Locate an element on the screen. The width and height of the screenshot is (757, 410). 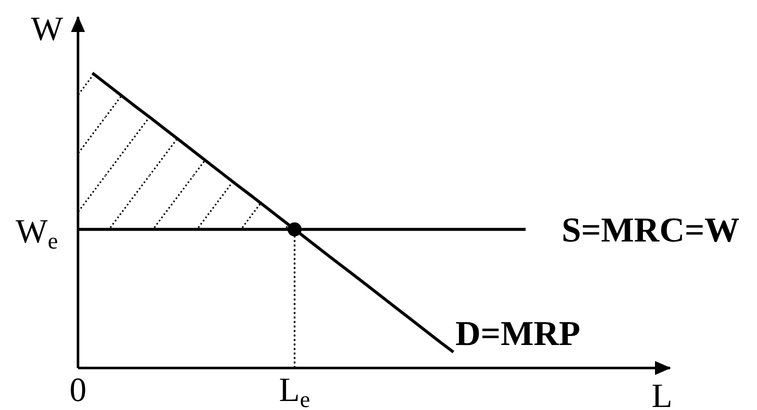
series-label: S=MRC=W is located at coordinates (651, 230).